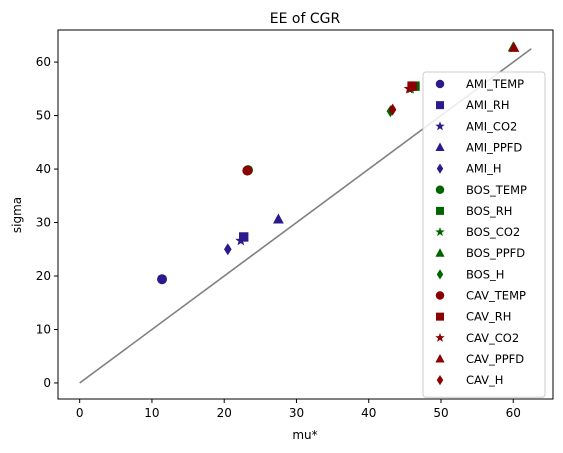  What do you see at coordinates (484, 169) in the screenshot?
I see `legend-label-ami-h: AMI_H` at bounding box center [484, 169].